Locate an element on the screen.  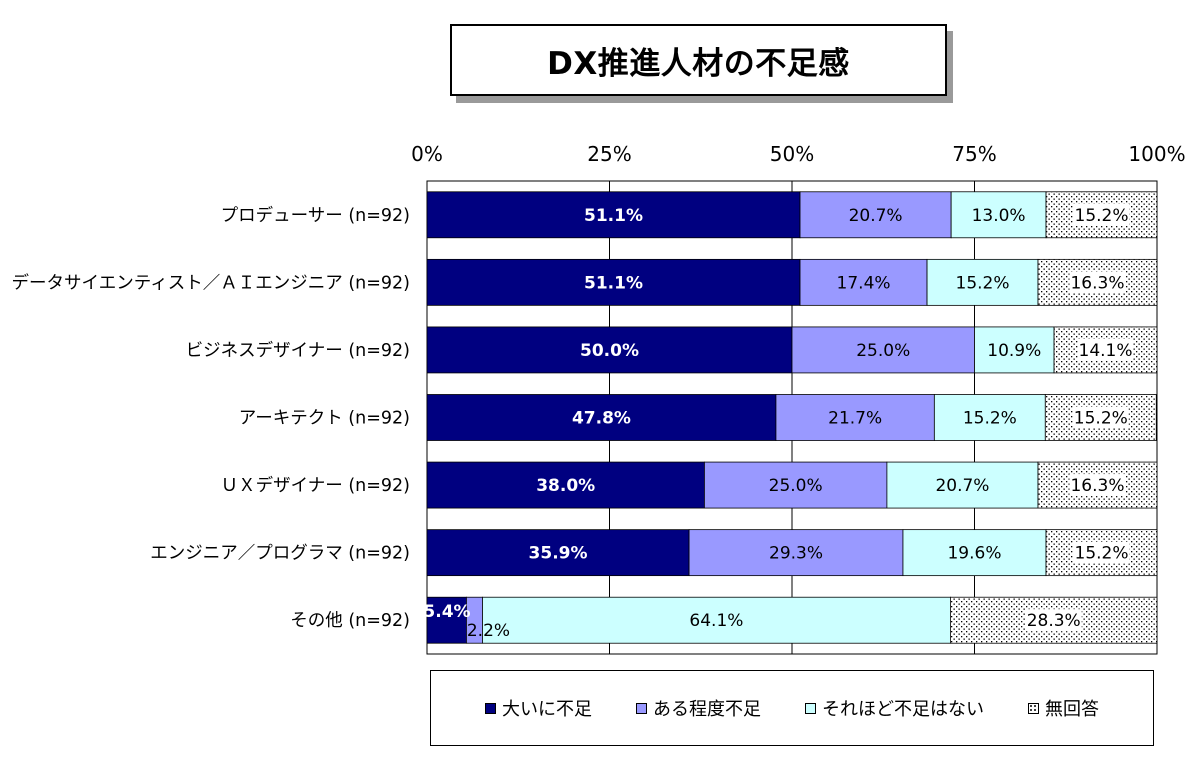
legend-label: それほど不足はない is located at coordinates (903, 709).